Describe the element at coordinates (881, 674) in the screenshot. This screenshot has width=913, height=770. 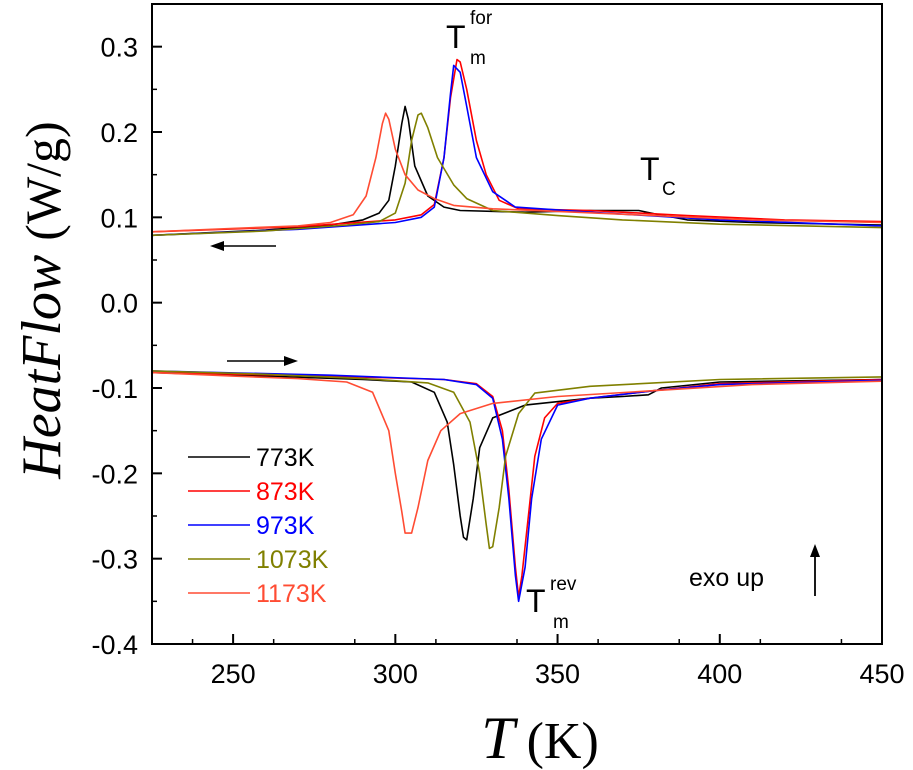
I see `x-tick-label: 450` at that location.